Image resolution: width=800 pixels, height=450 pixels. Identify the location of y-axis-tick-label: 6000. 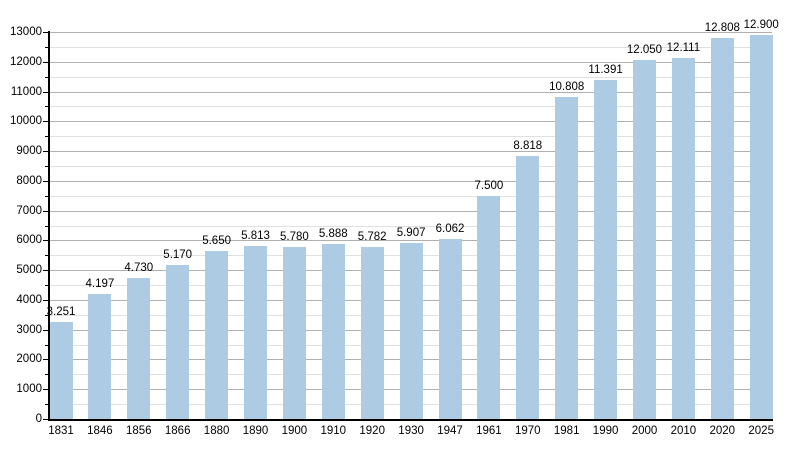
(29, 240).